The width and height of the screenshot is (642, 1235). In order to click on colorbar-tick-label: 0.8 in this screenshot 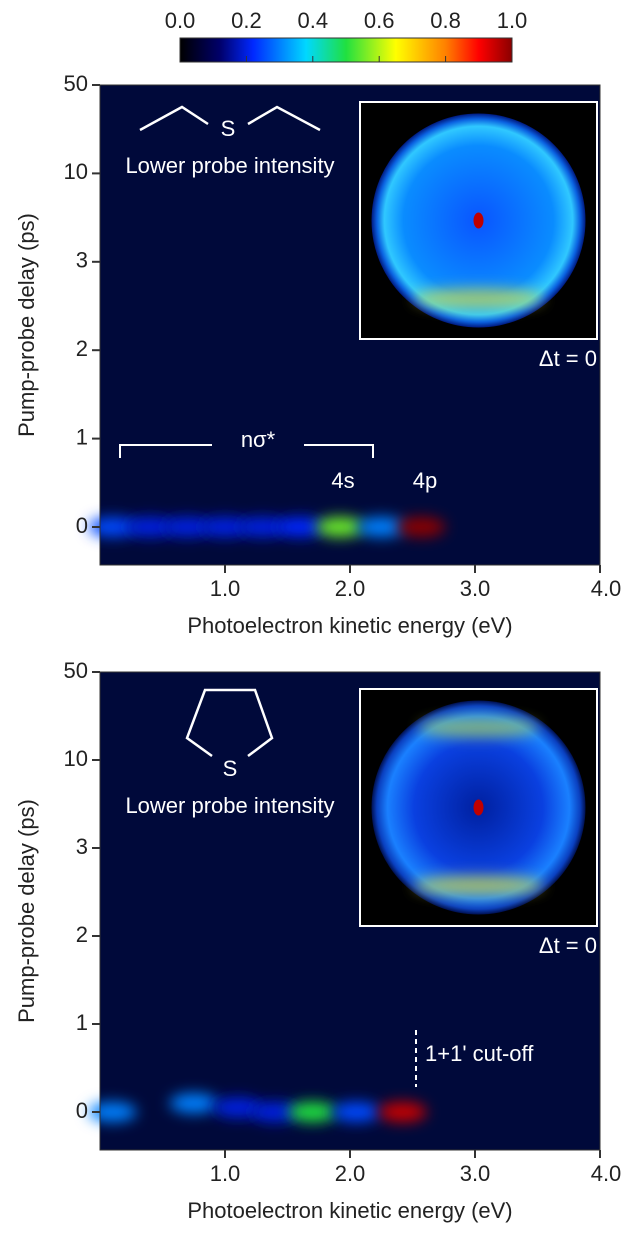, I will do `click(445, 20)`.